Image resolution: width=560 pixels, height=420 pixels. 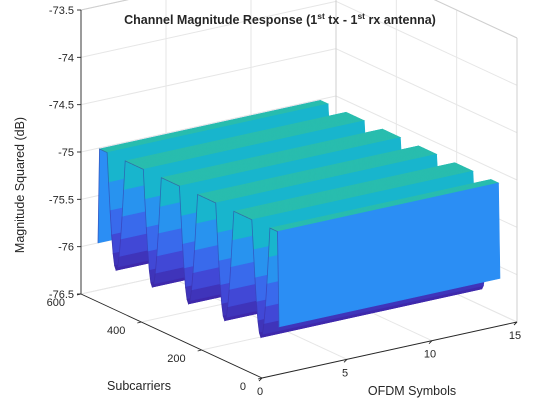 What do you see at coordinates (515, 336) in the screenshot?
I see `x-tick-label: 15` at bounding box center [515, 336].